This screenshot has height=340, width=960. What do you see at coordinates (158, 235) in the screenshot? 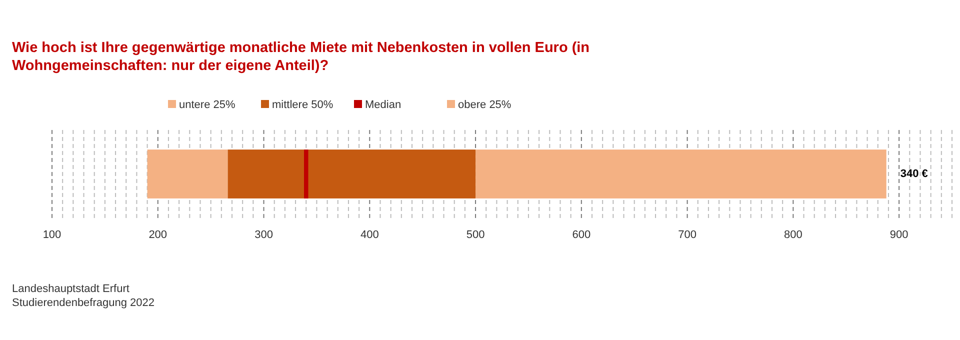
I see `x-tick-label: 200` at bounding box center [158, 235].